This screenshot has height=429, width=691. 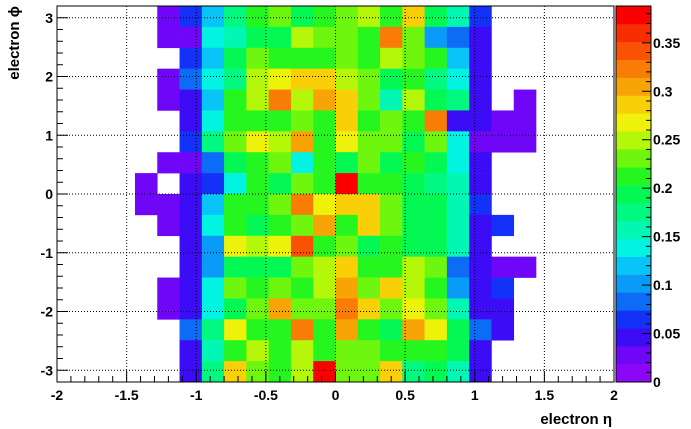 I want to click on color-scale-label: 0, so click(x=657, y=382).